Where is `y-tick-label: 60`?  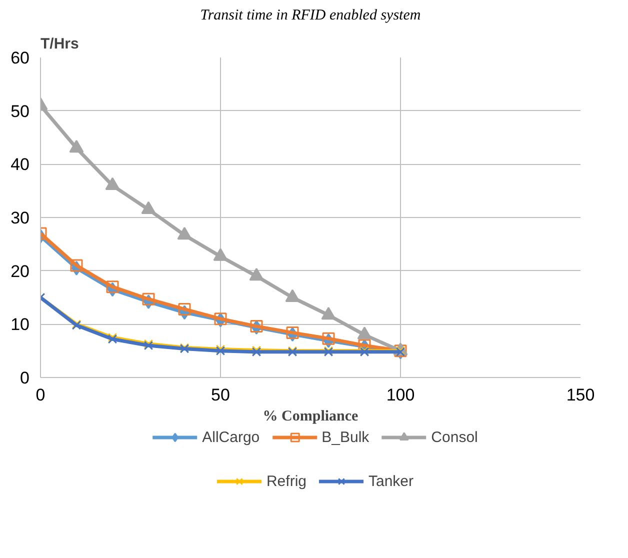 y-tick-label: 60 is located at coordinates (20, 58).